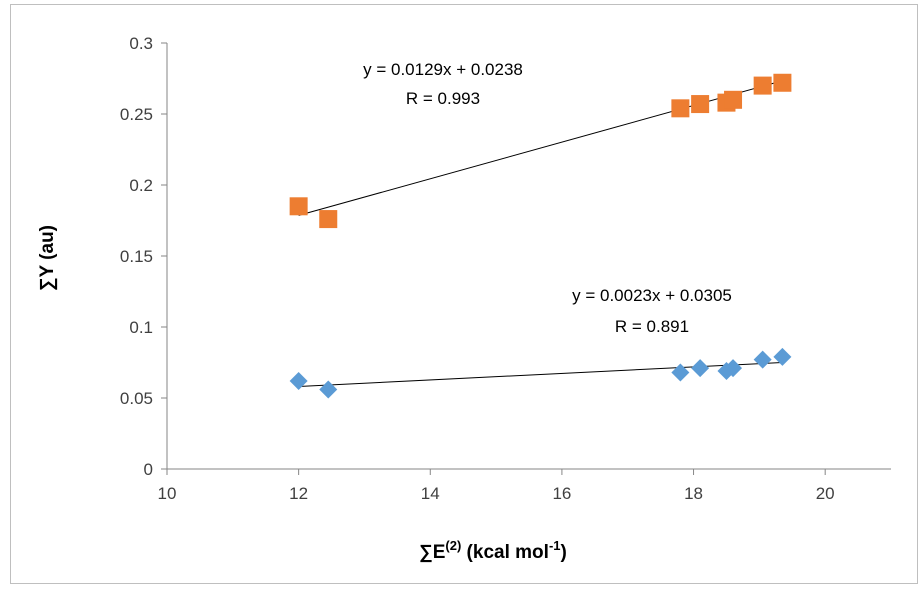 The image size is (922, 589). Describe the element at coordinates (652, 326) in the screenshot. I see `series-2-r-value: R = 0.891` at that location.